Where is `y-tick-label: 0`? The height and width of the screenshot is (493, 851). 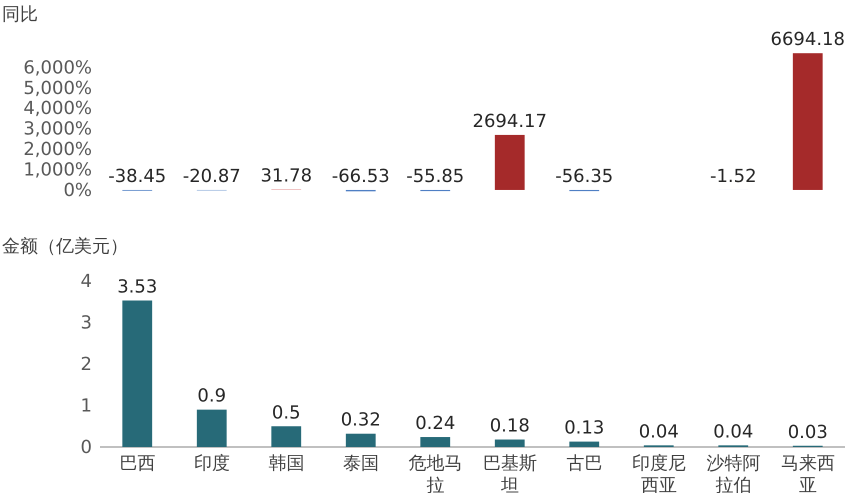 y-tick-label: 0 is located at coordinates (86, 447).